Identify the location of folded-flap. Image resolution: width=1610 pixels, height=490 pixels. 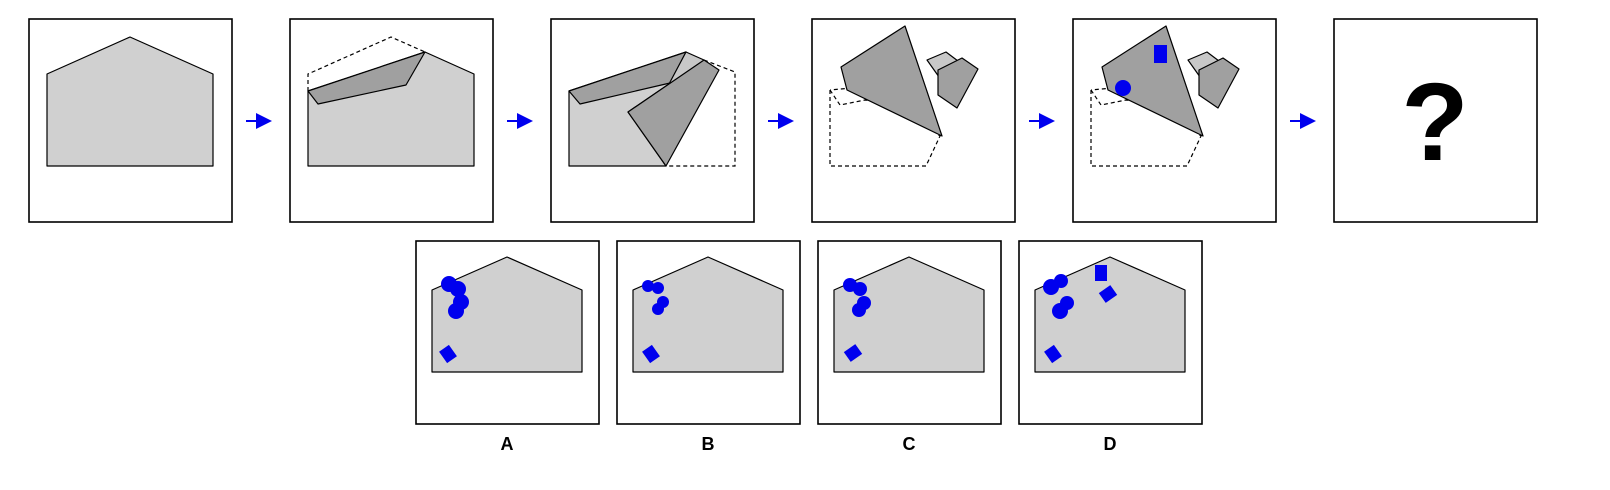
(366, 78).